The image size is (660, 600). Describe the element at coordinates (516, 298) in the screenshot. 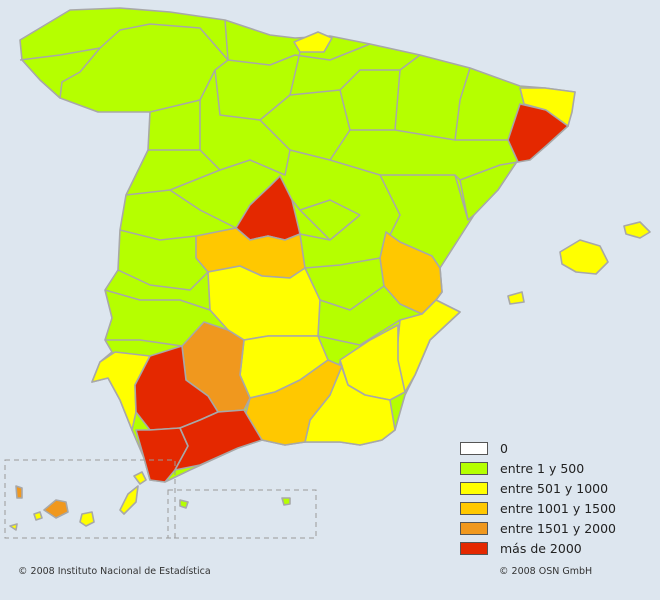

I see `island-ibiza` at that location.